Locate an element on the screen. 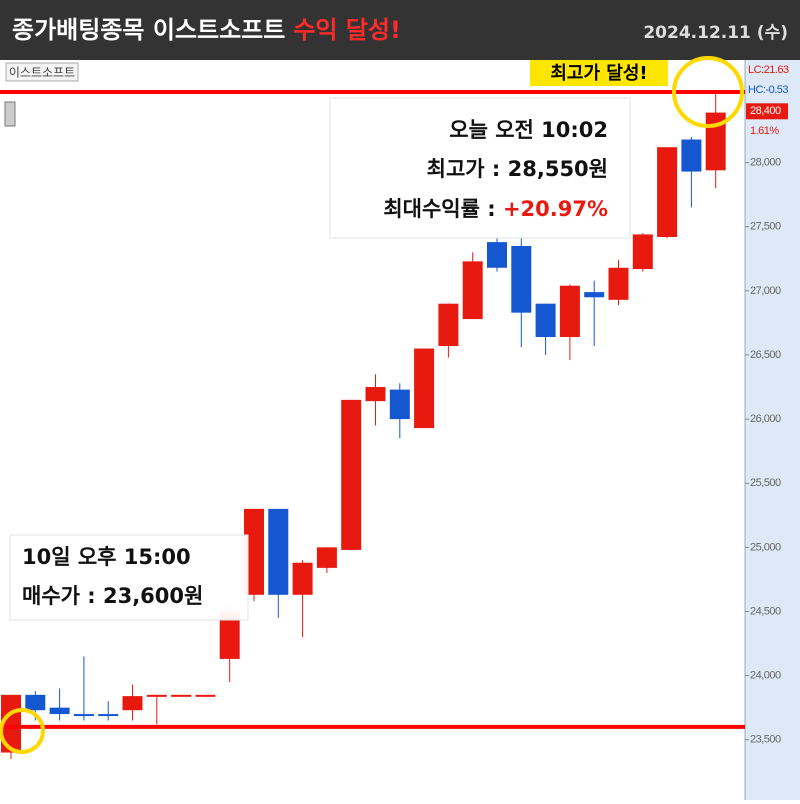  legend-label: 이스트소프트 is located at coordinates (42, 73).